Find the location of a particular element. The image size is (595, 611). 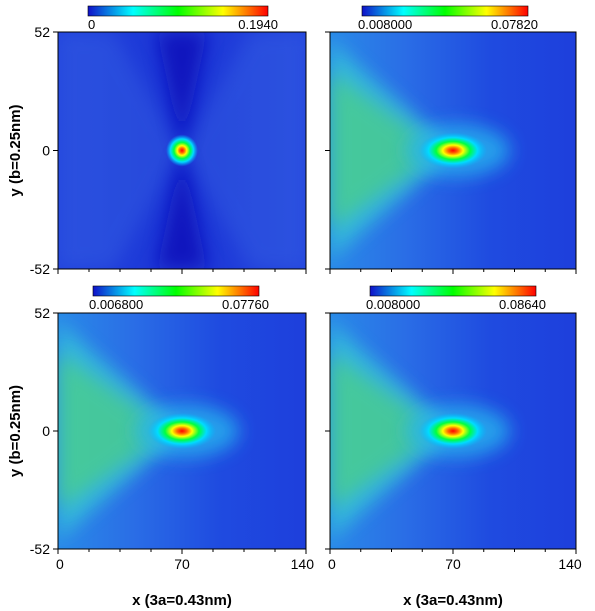

colorbar-min-label: 0.006800 is located at coordinates (116, 304).